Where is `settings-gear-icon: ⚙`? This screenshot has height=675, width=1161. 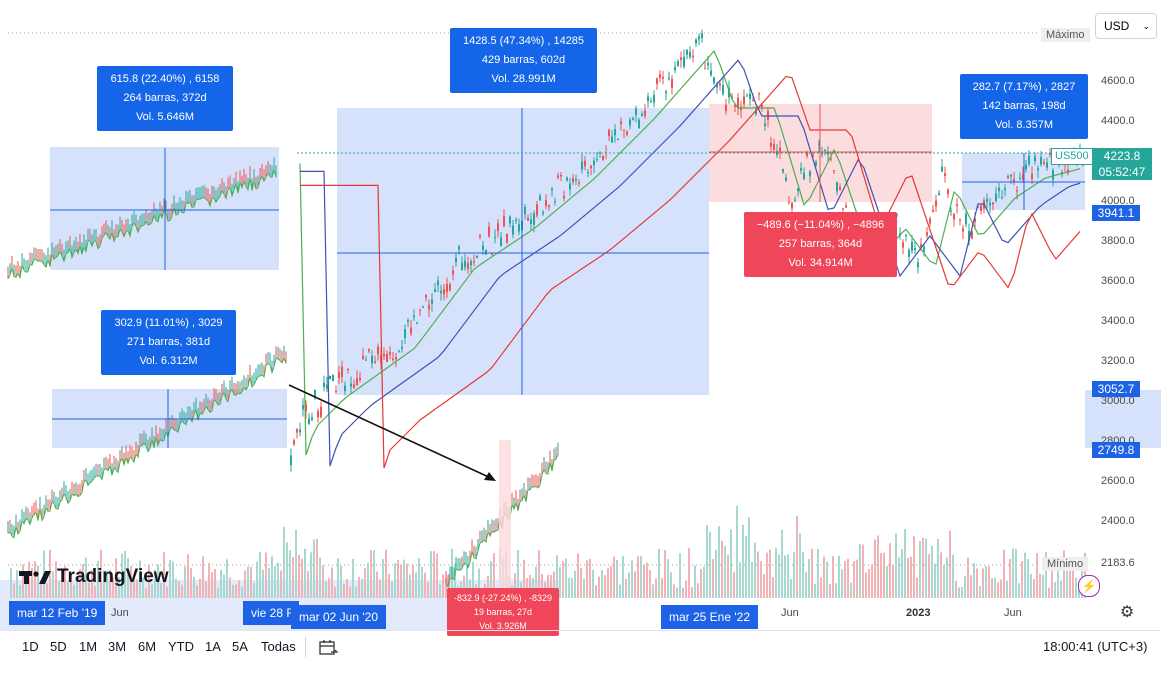
settings-gear-icon: ⚙ is located at coordinates (1127, 612).